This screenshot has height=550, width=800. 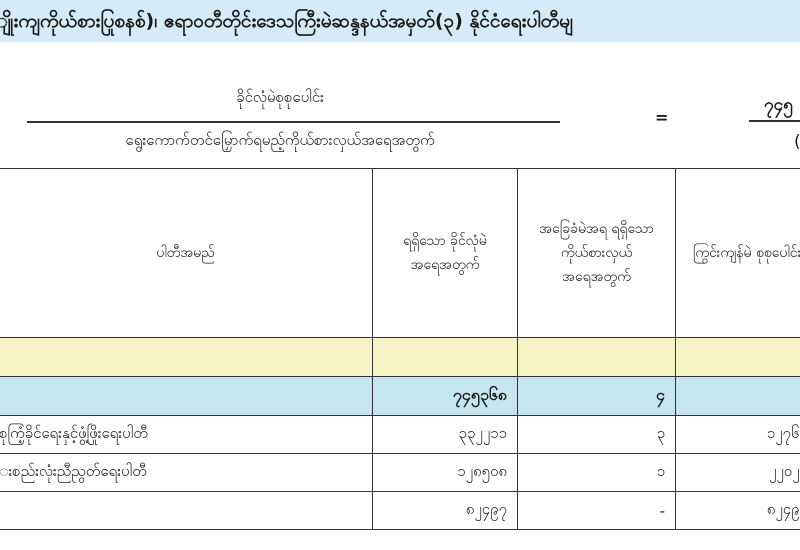 I want to click on seats: ၁, so click(x=596, y=472).